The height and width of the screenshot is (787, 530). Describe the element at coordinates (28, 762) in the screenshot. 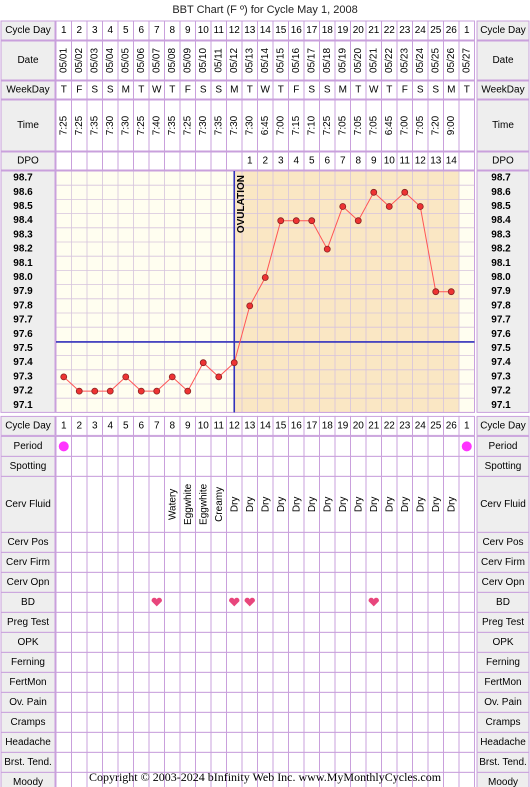

I see `row-label-brst-tend-text: Brst. Tend.` at that location.